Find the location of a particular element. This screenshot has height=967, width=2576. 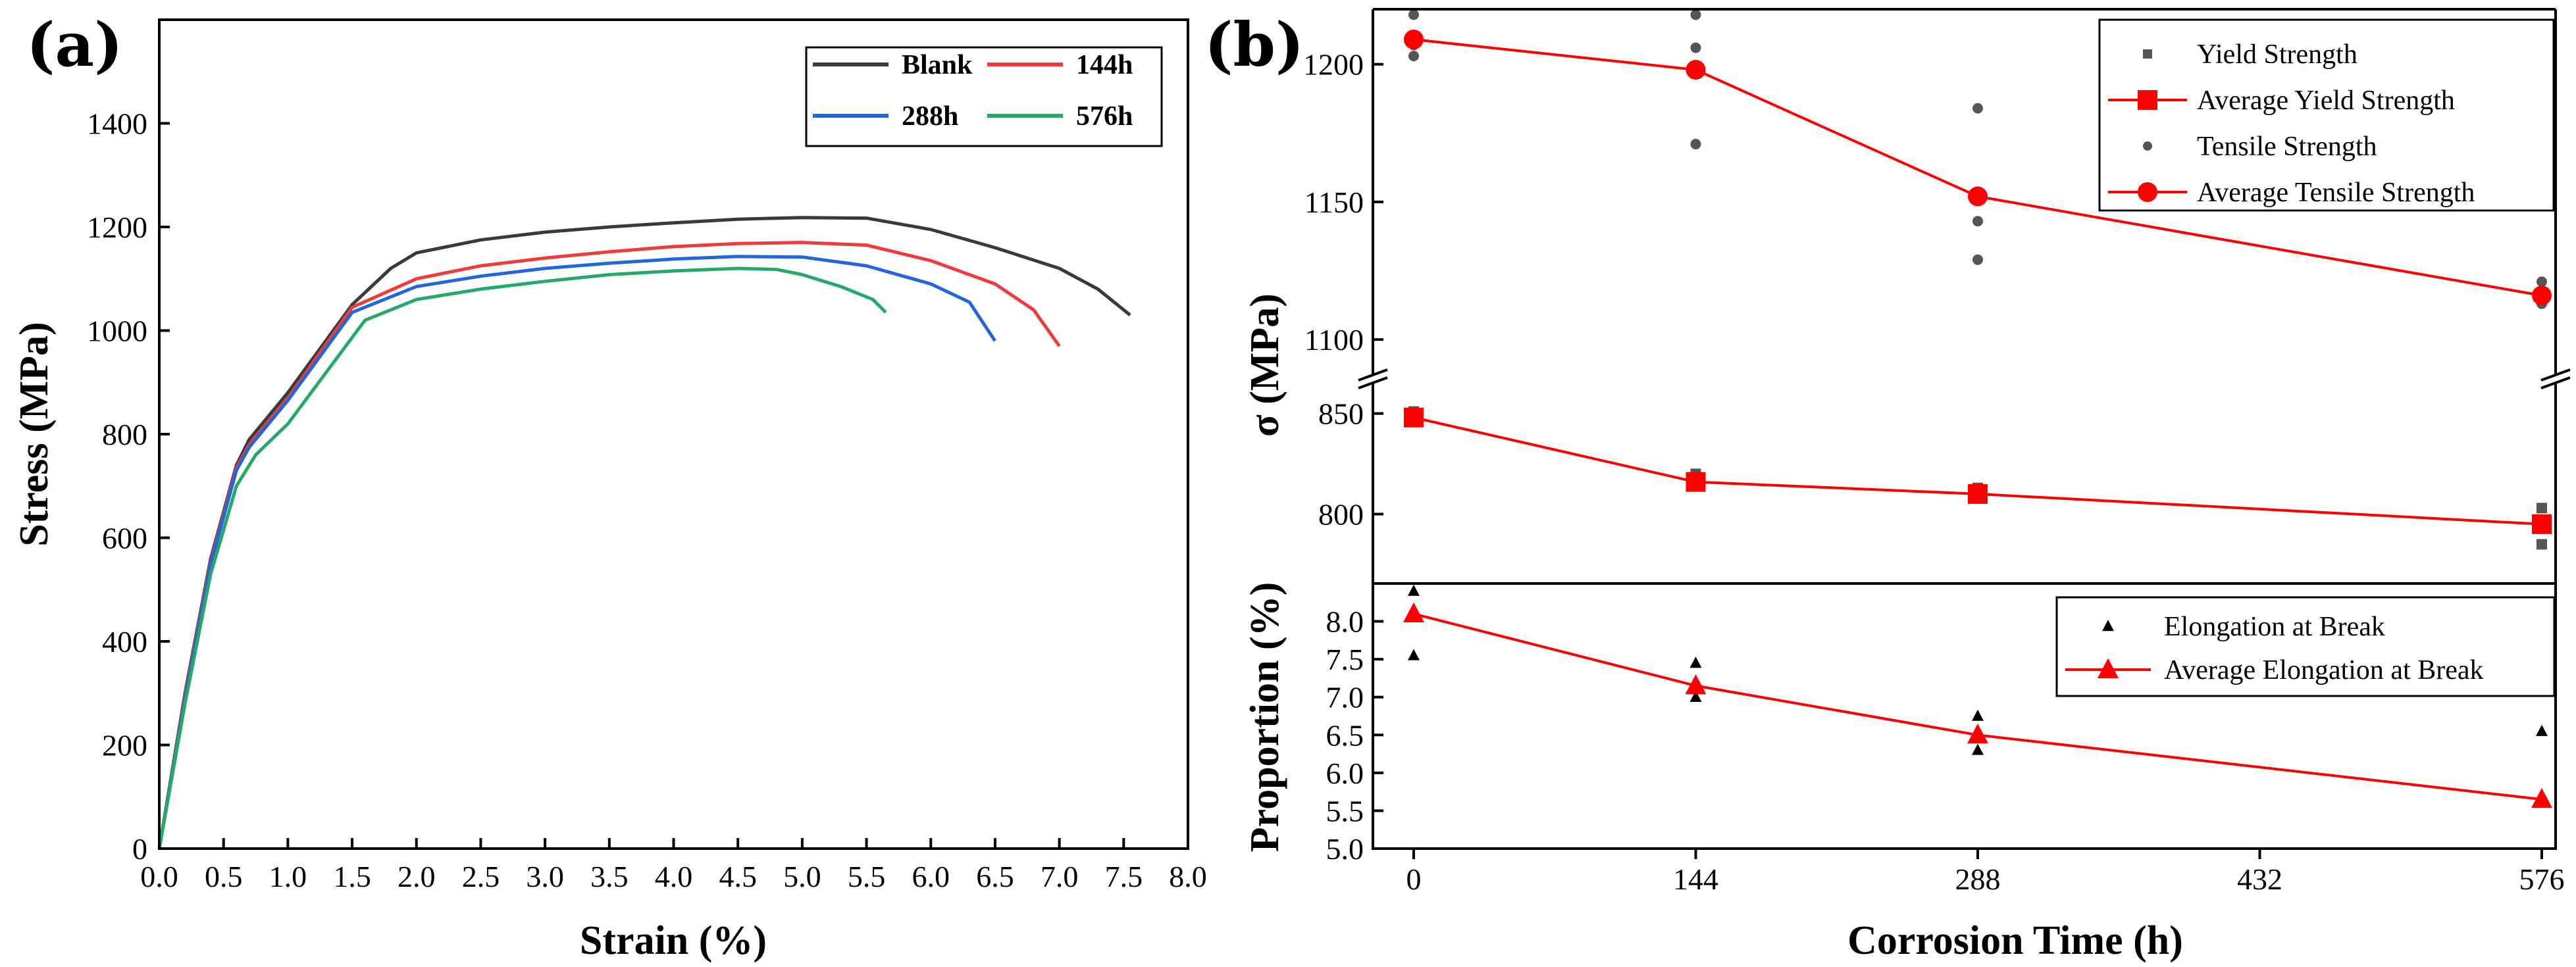

x-tick-label: 2.0 is located at coordinates (417, 876).